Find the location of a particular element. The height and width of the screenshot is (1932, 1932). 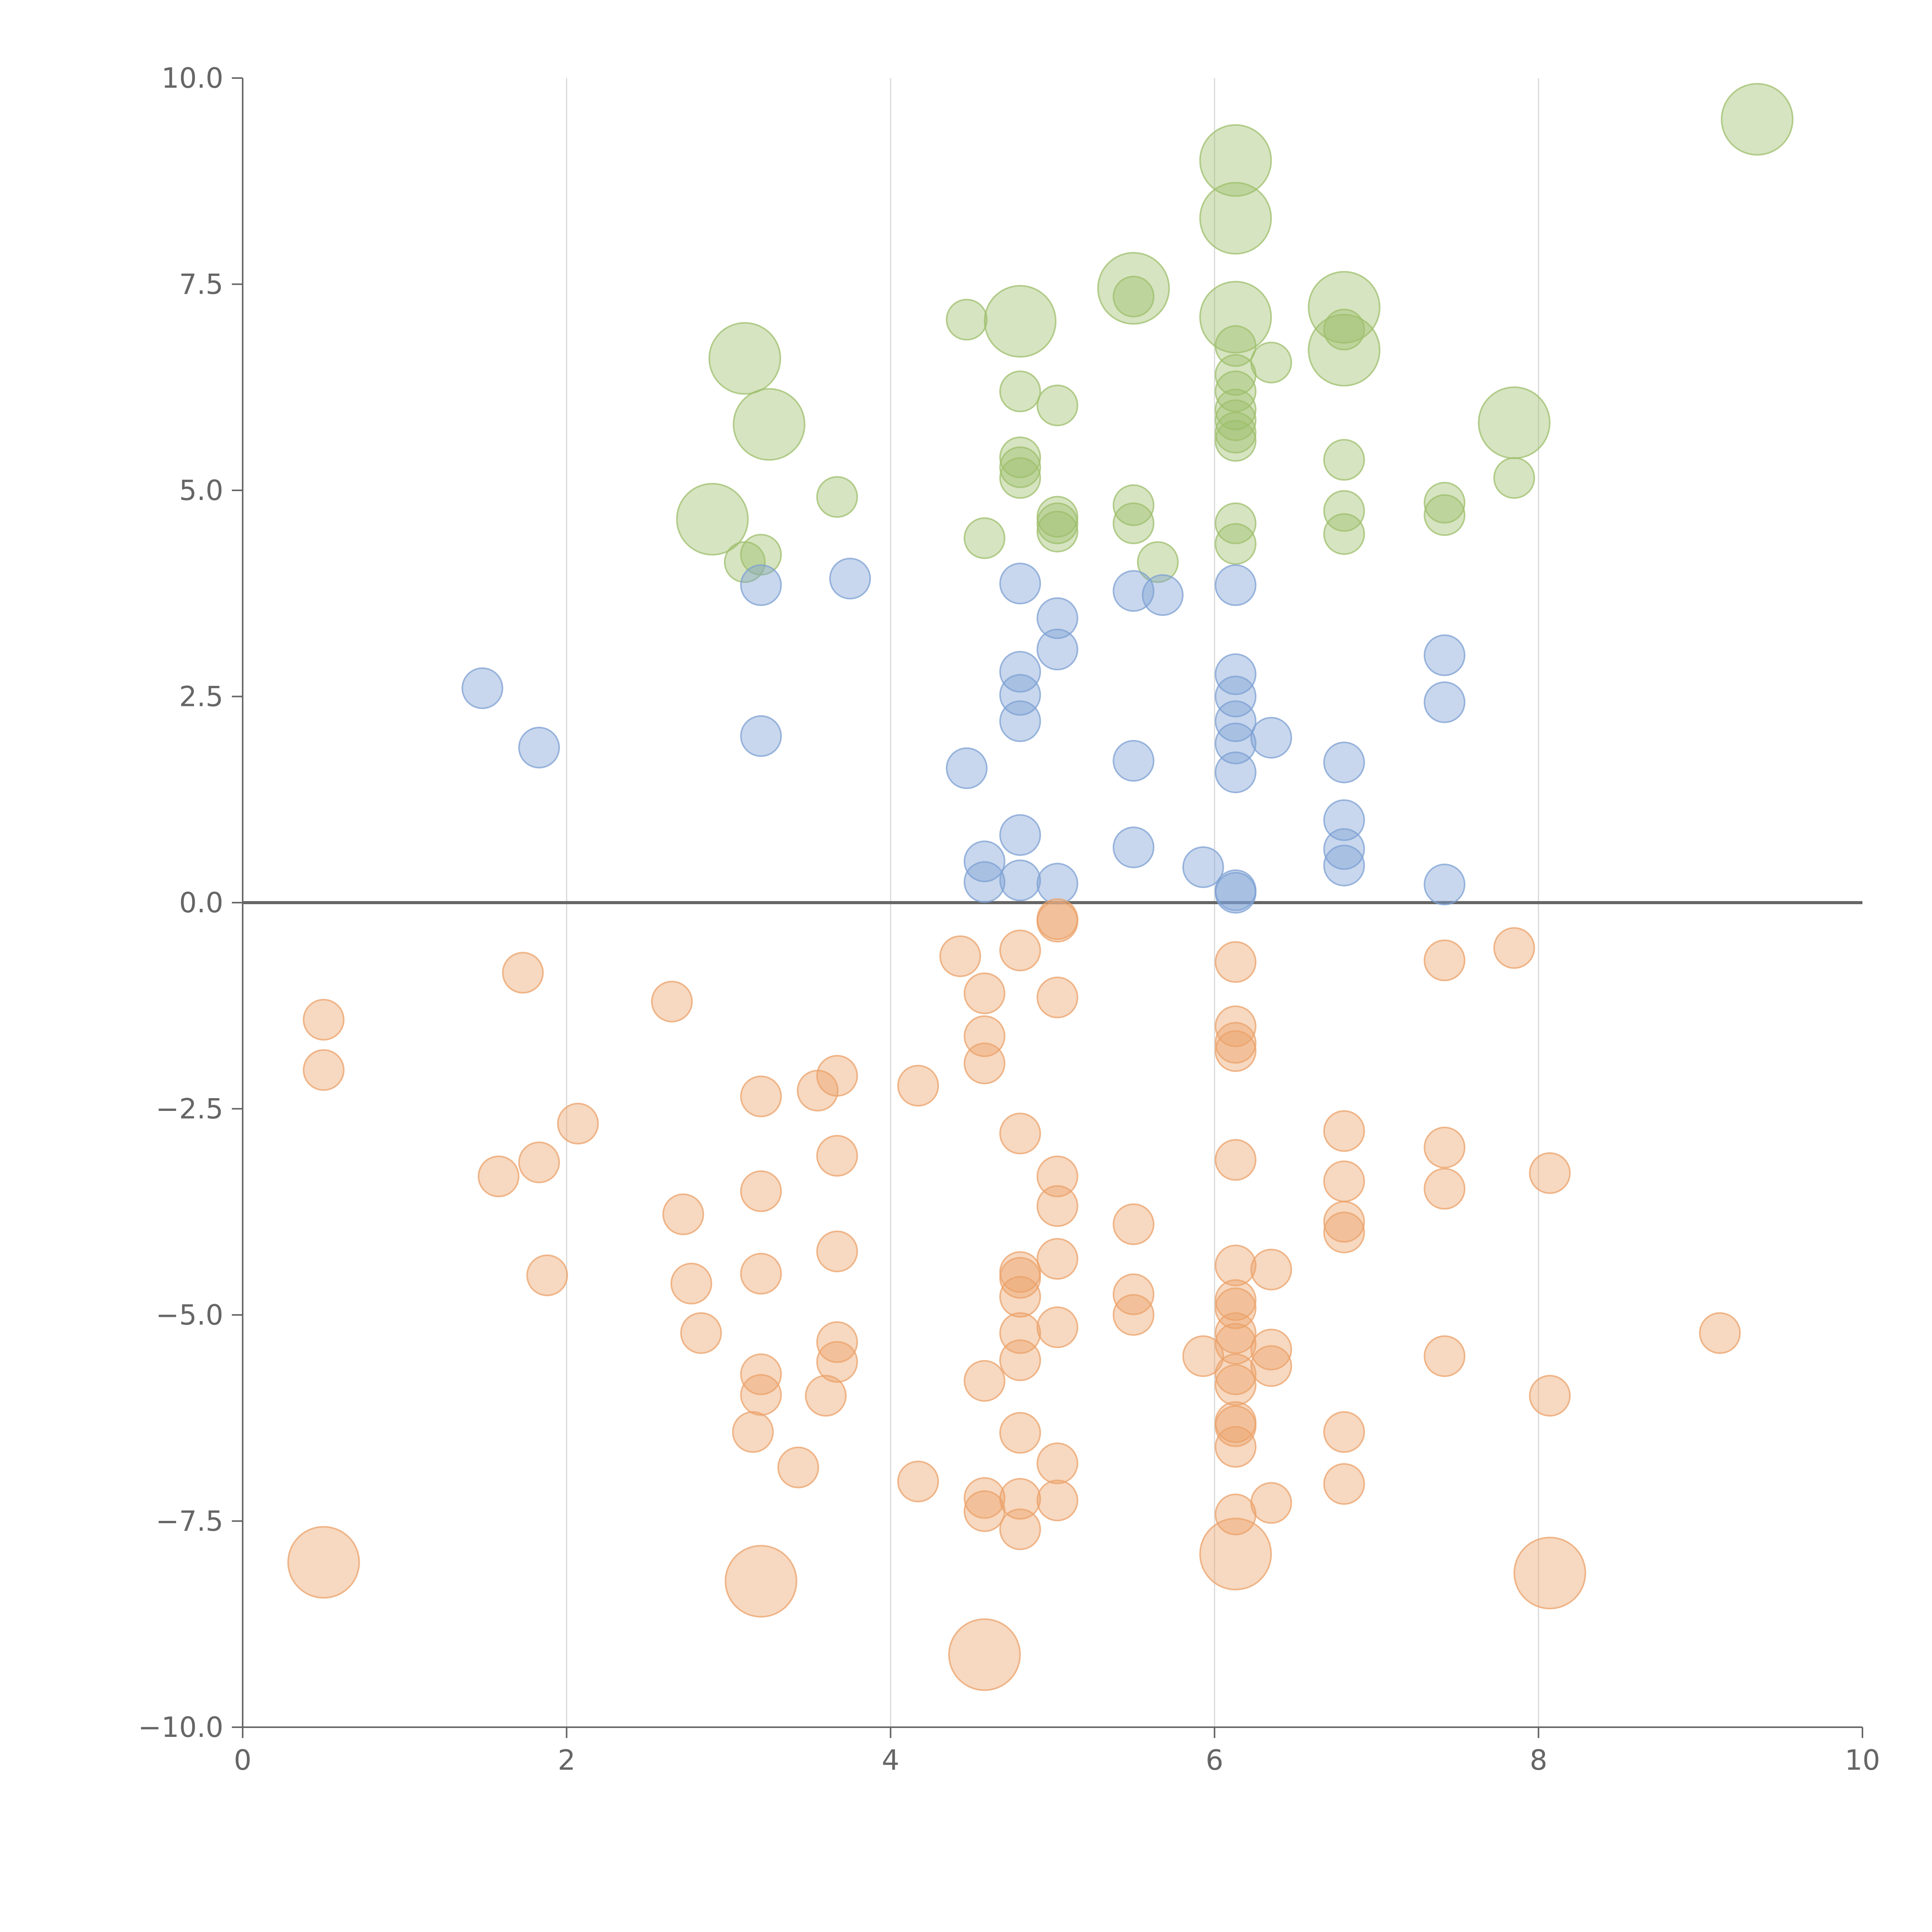

y-tick-label: −10.0 is located at coordinates (181, 1727).